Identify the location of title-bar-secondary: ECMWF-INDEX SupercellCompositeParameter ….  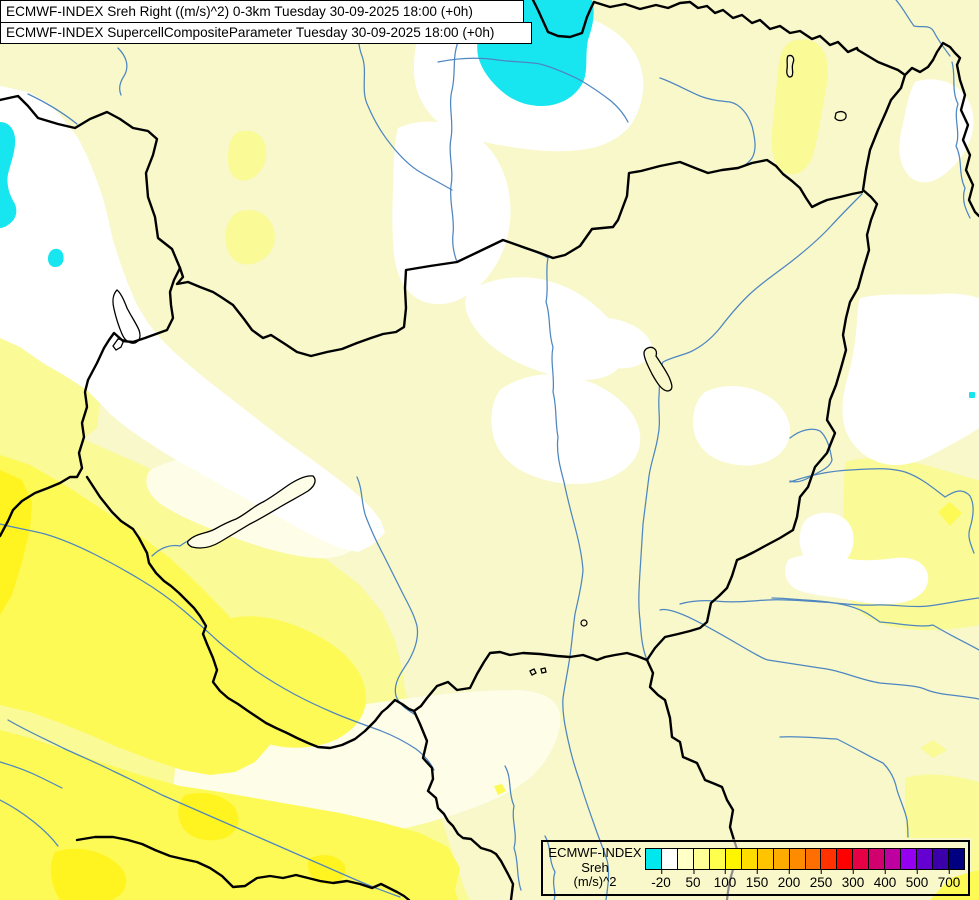
(266, 33).